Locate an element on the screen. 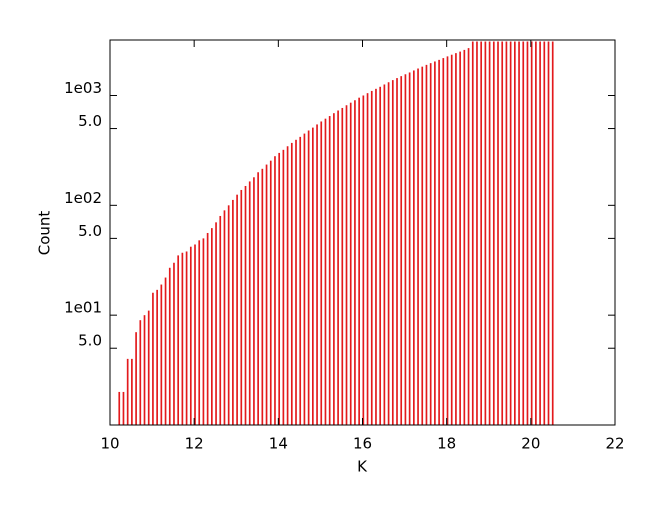 Image resolution: width=661 pixels, height=511 pixels. x-tick-label: 16 is located at coordinates (362, 444).